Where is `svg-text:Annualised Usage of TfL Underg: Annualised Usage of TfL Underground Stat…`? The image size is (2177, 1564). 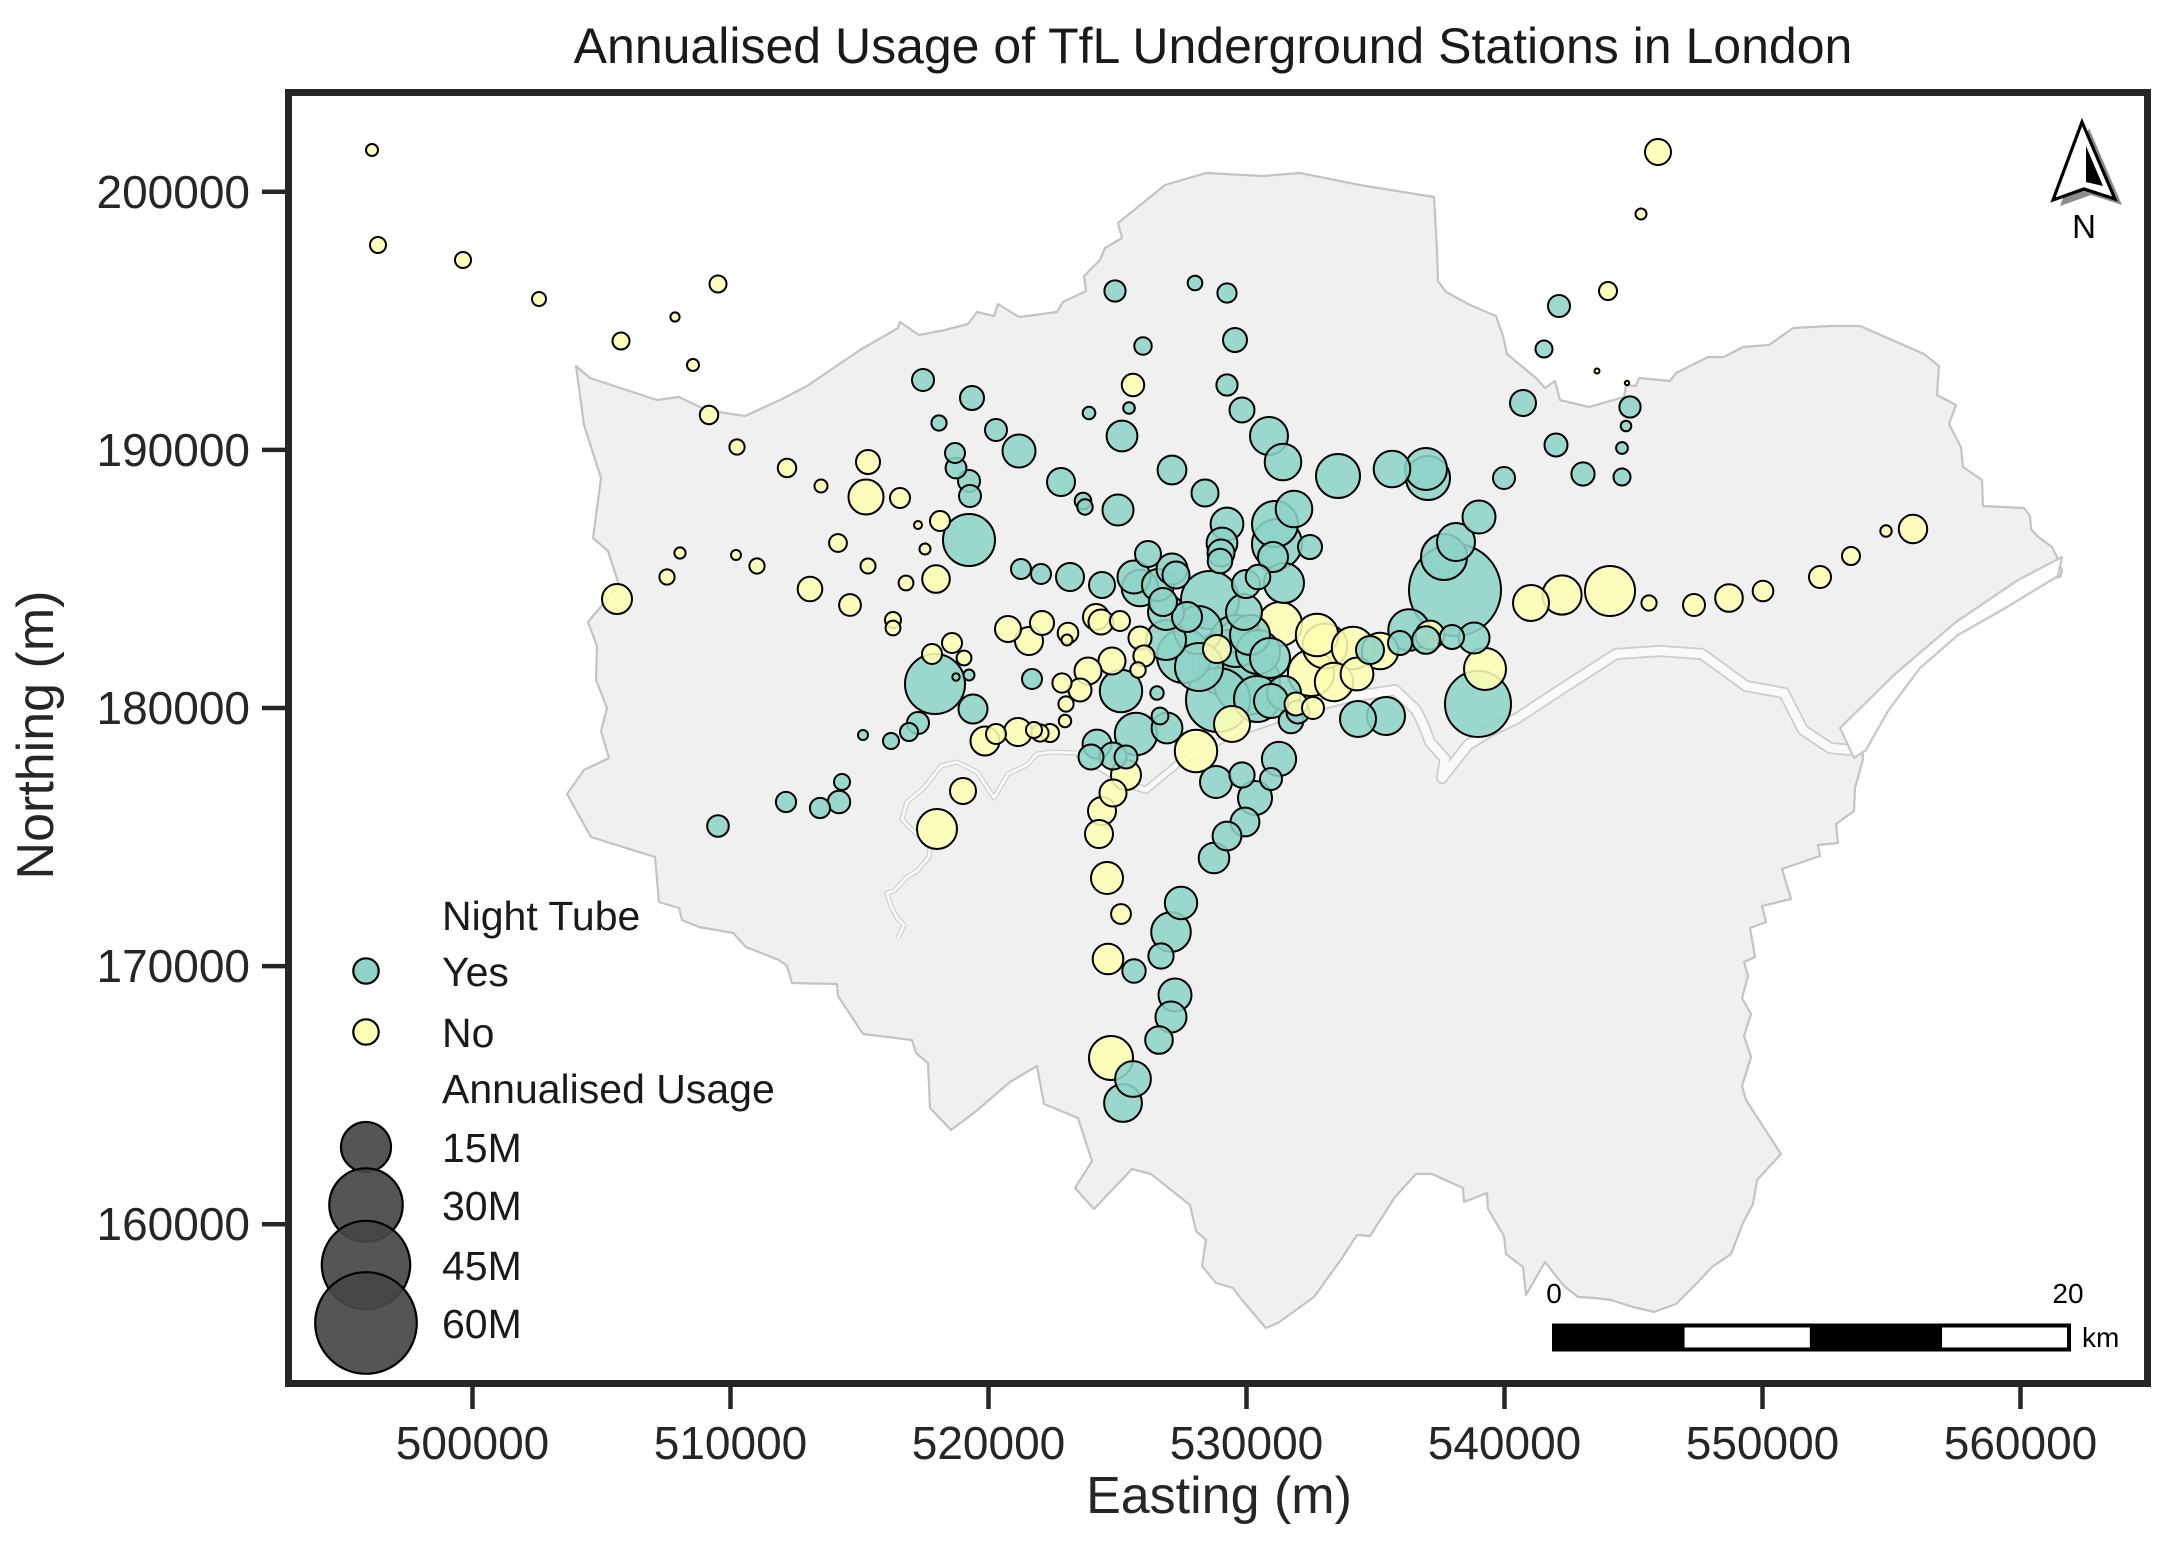
svg-text:Annualised Usage of TfL Underg: Annualised Usage of TfL Underground Stat… is located at coordinates (1213, 46).